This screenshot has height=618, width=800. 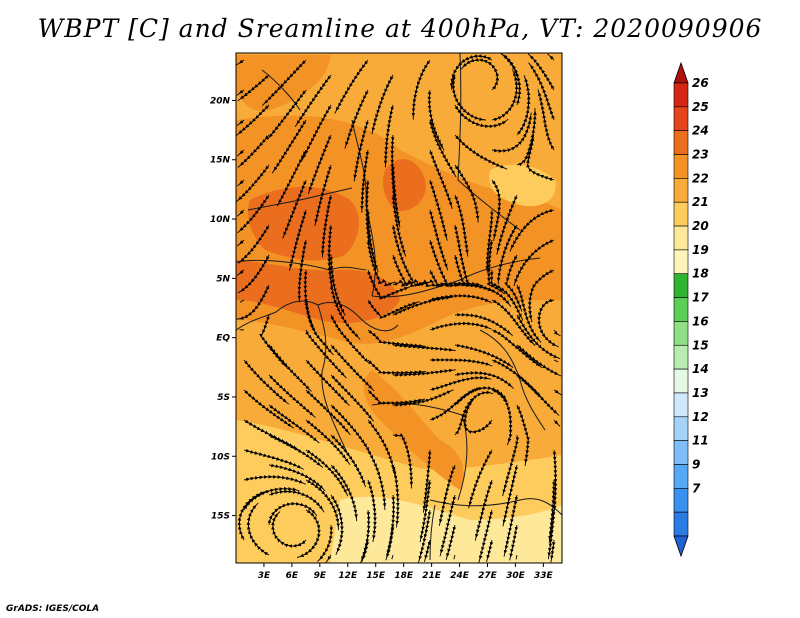 I want to click on lon-tick-label: 21E, so click(x=432, y=576).